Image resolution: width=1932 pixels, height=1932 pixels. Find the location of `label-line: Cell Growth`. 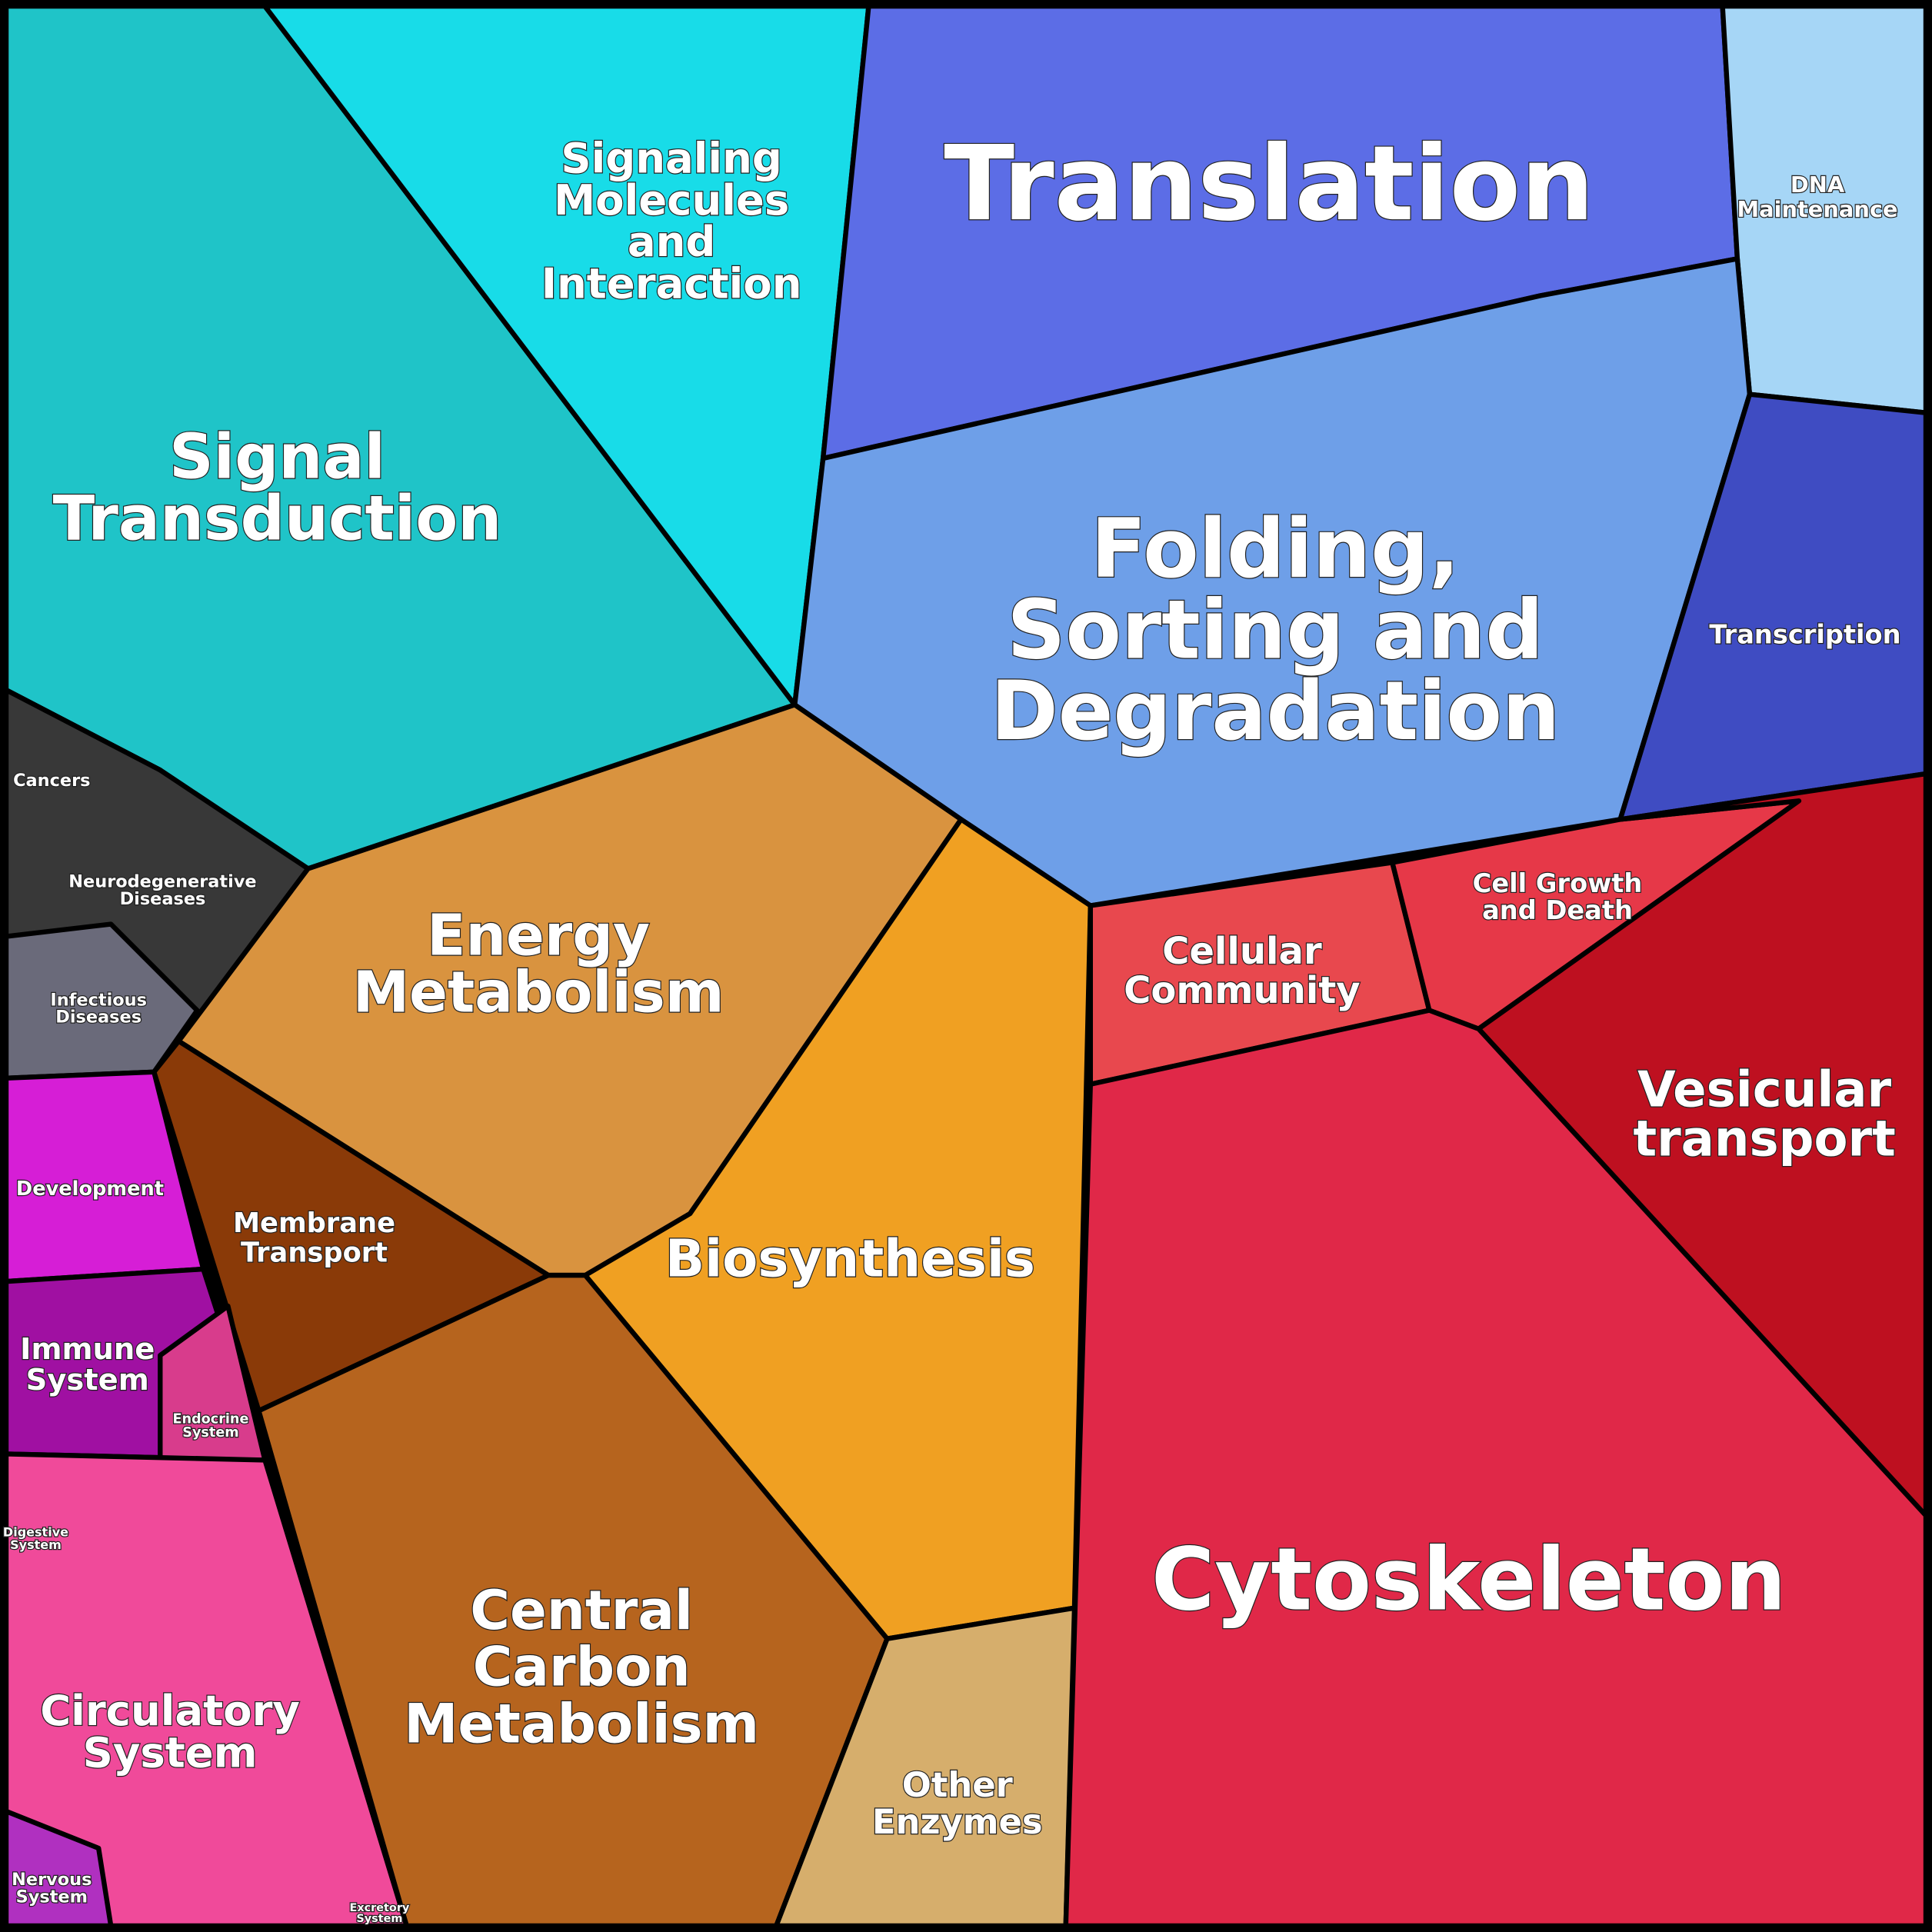

label-line: Cell Growth is located at coordinates (1558, 883).